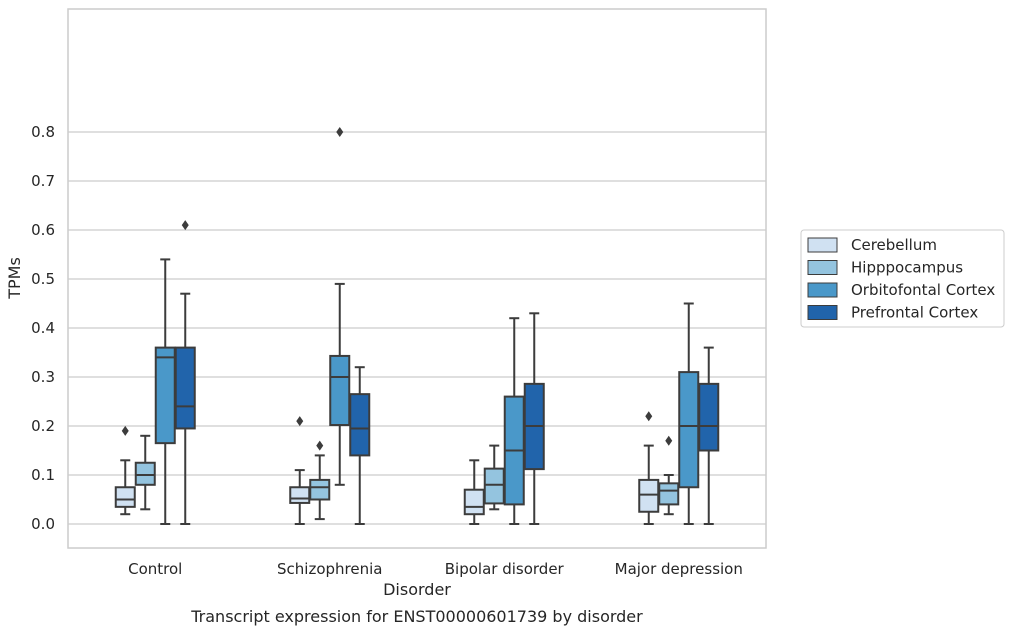 This screenshot has height=638, width=1014. I want to click on y-tick-label: 0.4, so click(43, 328).